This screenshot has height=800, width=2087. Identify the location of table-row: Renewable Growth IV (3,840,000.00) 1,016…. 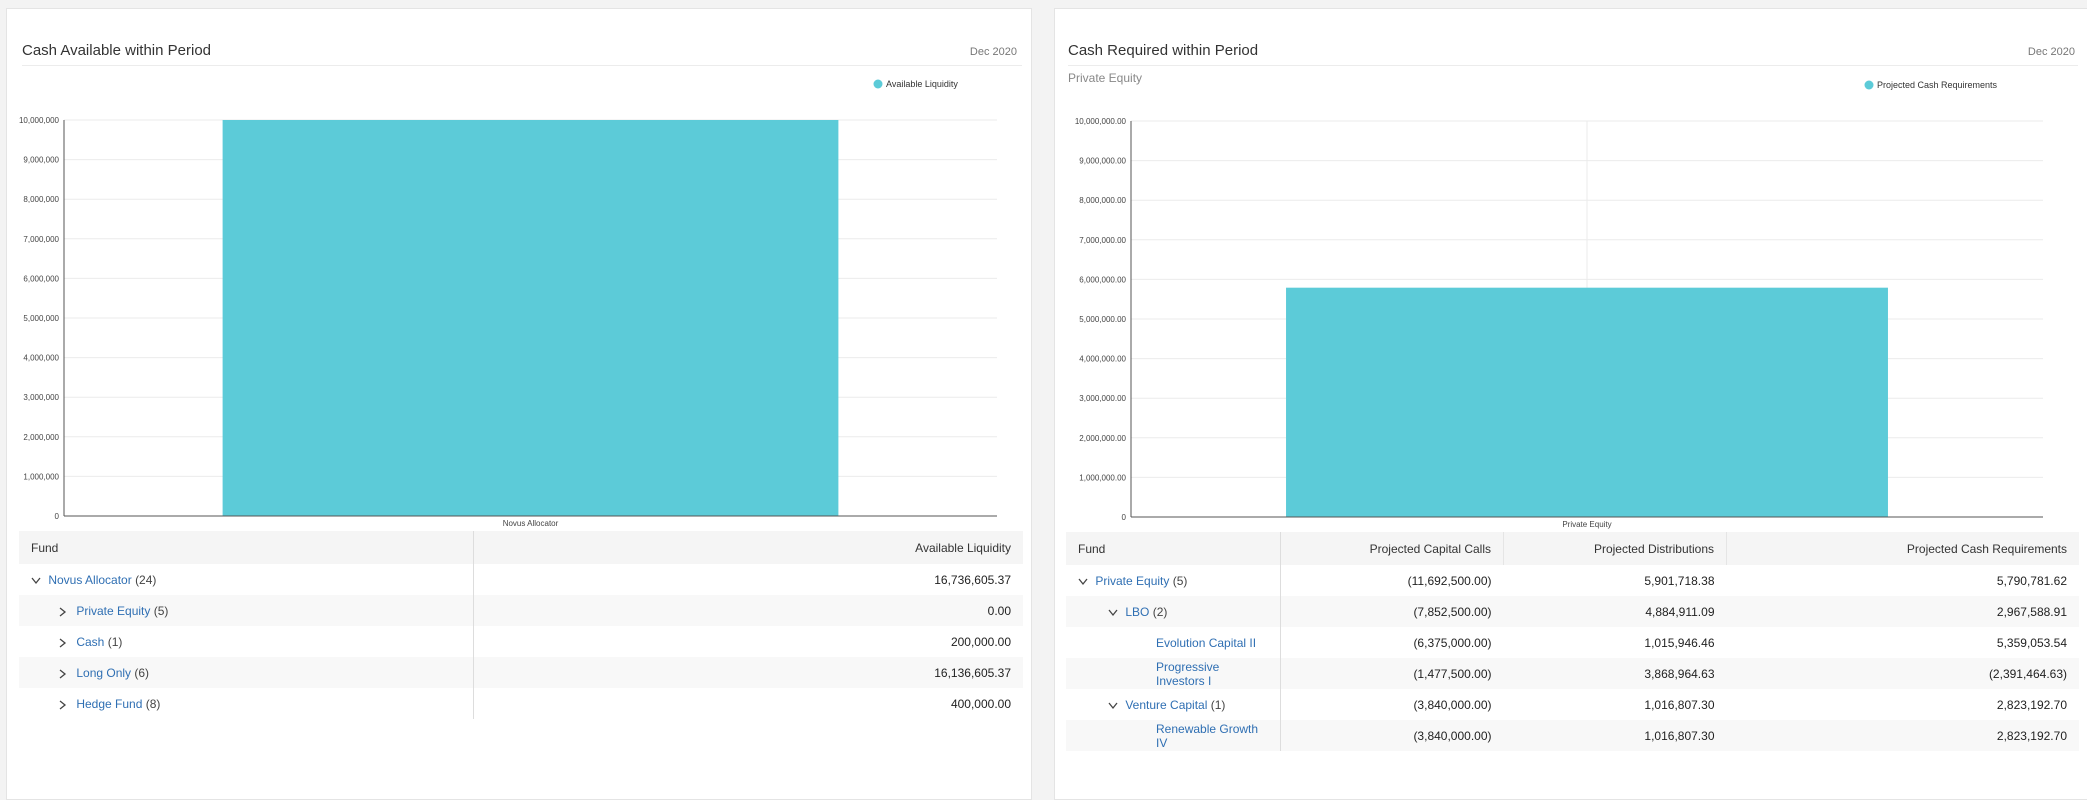
(1572, 735).